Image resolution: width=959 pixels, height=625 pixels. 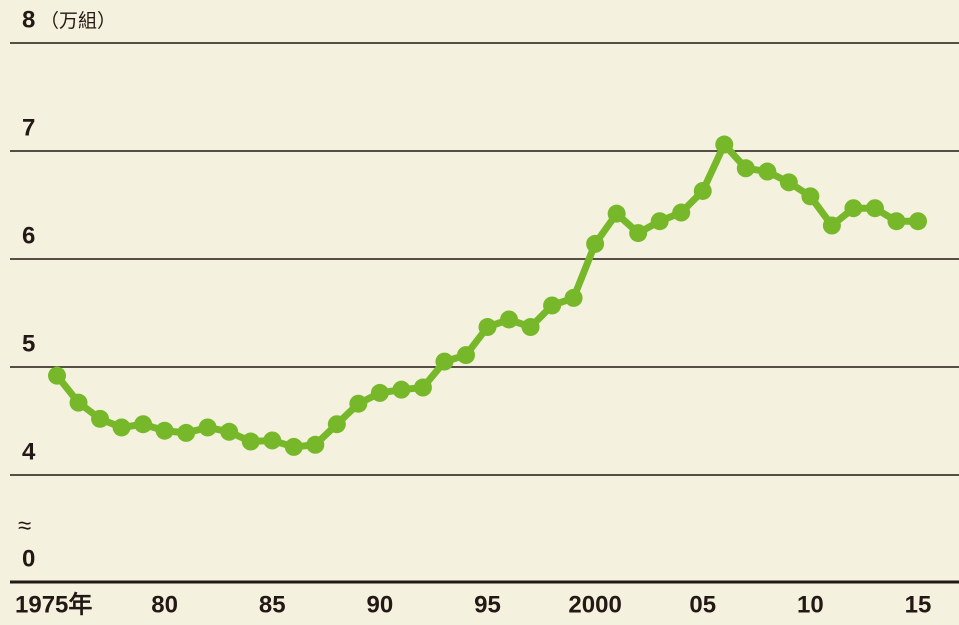 What do you see at coordinates (810, 604) in the screenshot?
I see `x-tick-label: 10` at bounding box center [810, 604].